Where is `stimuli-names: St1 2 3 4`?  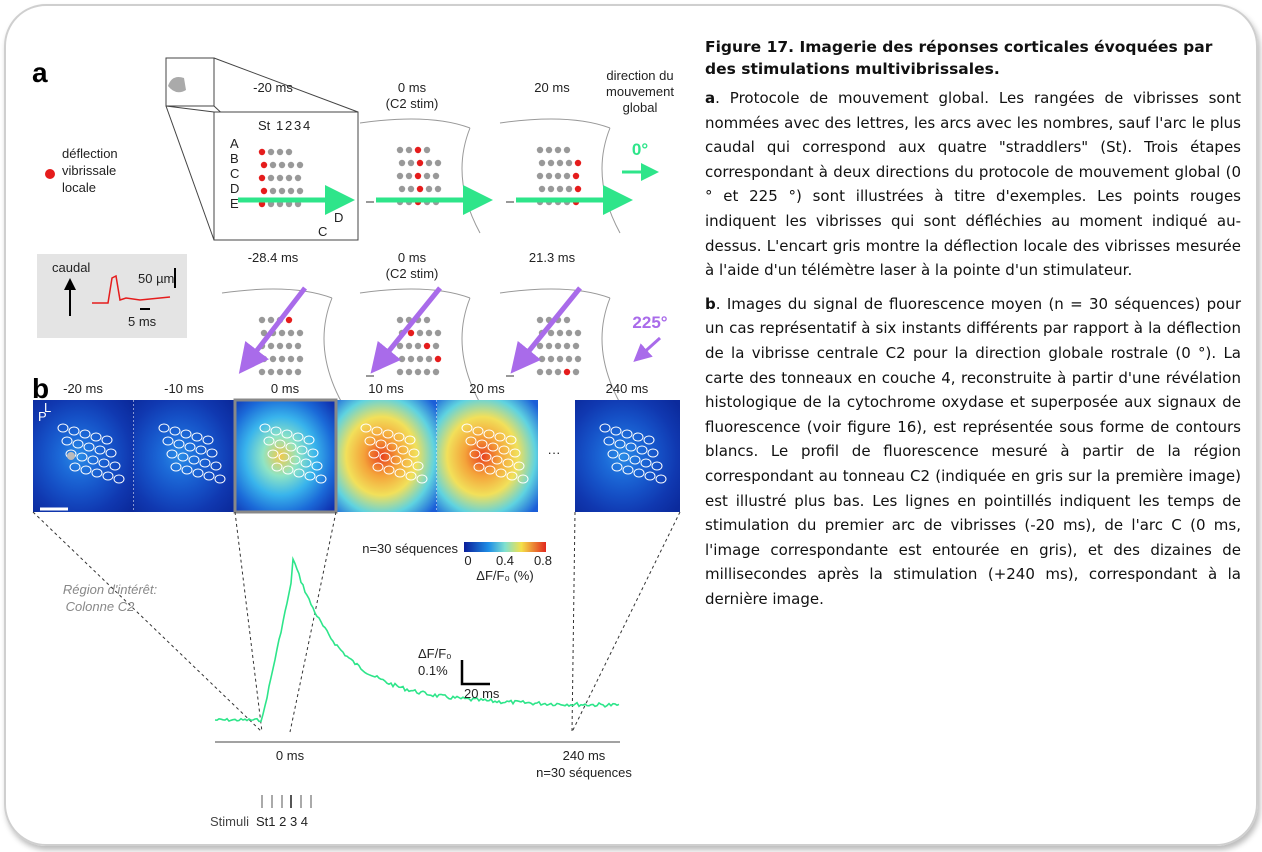
stimuli-names: St1 2 3 4 is located at coordinates (282, 821).